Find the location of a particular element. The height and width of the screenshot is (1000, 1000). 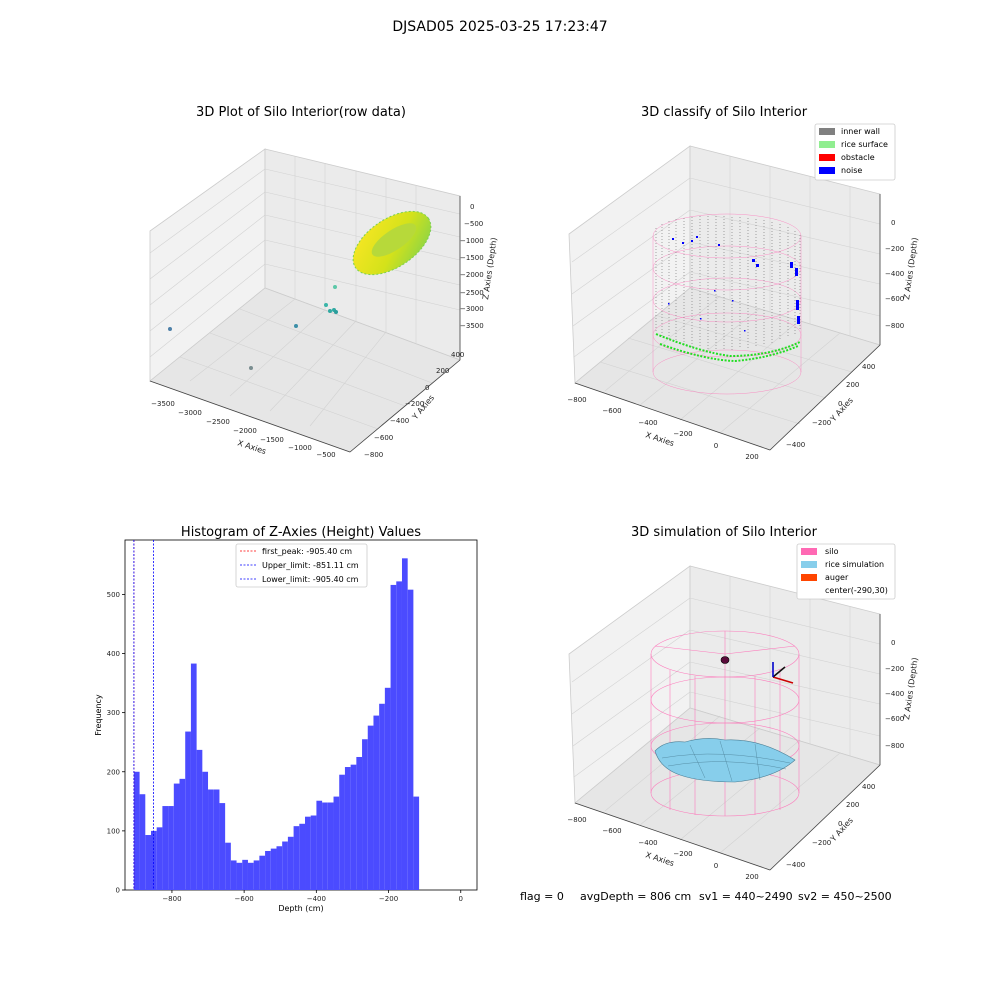

sim-z-tick: −400 is located at coordinates (894, 694).